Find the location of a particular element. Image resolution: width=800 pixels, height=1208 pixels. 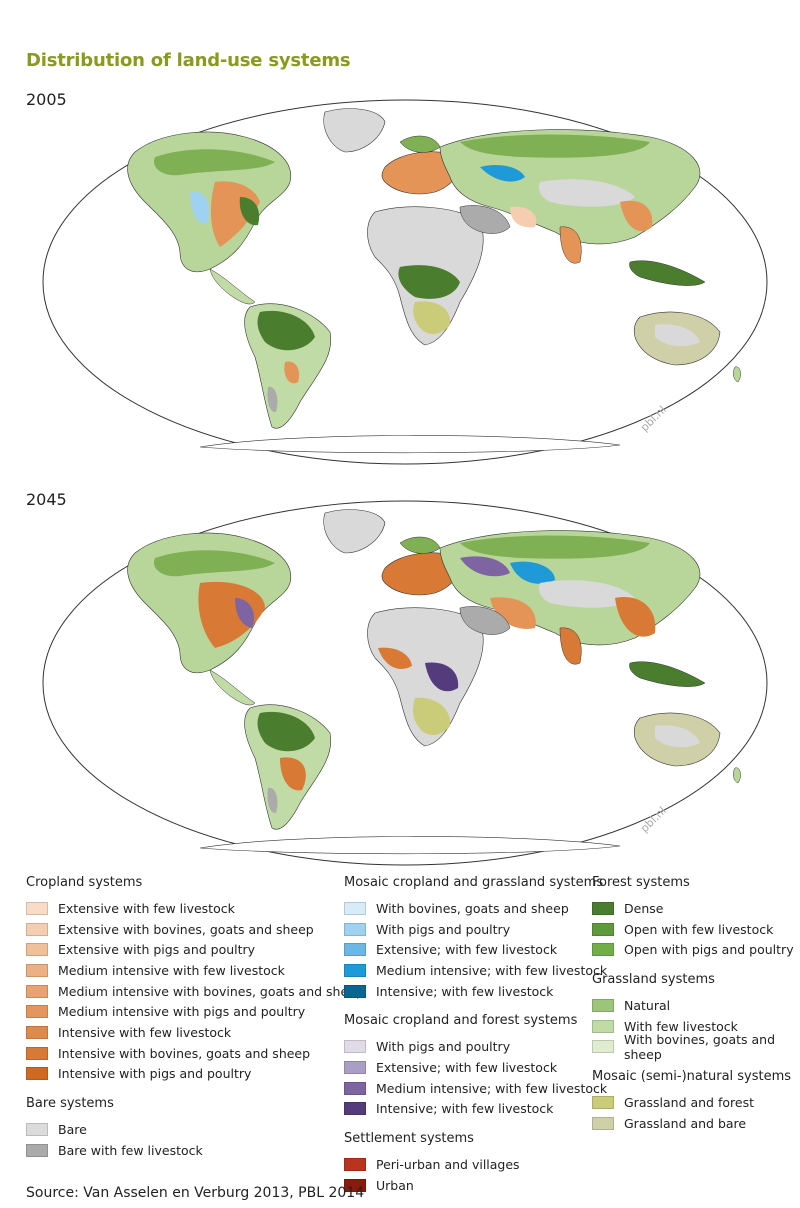

legend-label: Grassland and bare is located at coordinates (685, 1123).